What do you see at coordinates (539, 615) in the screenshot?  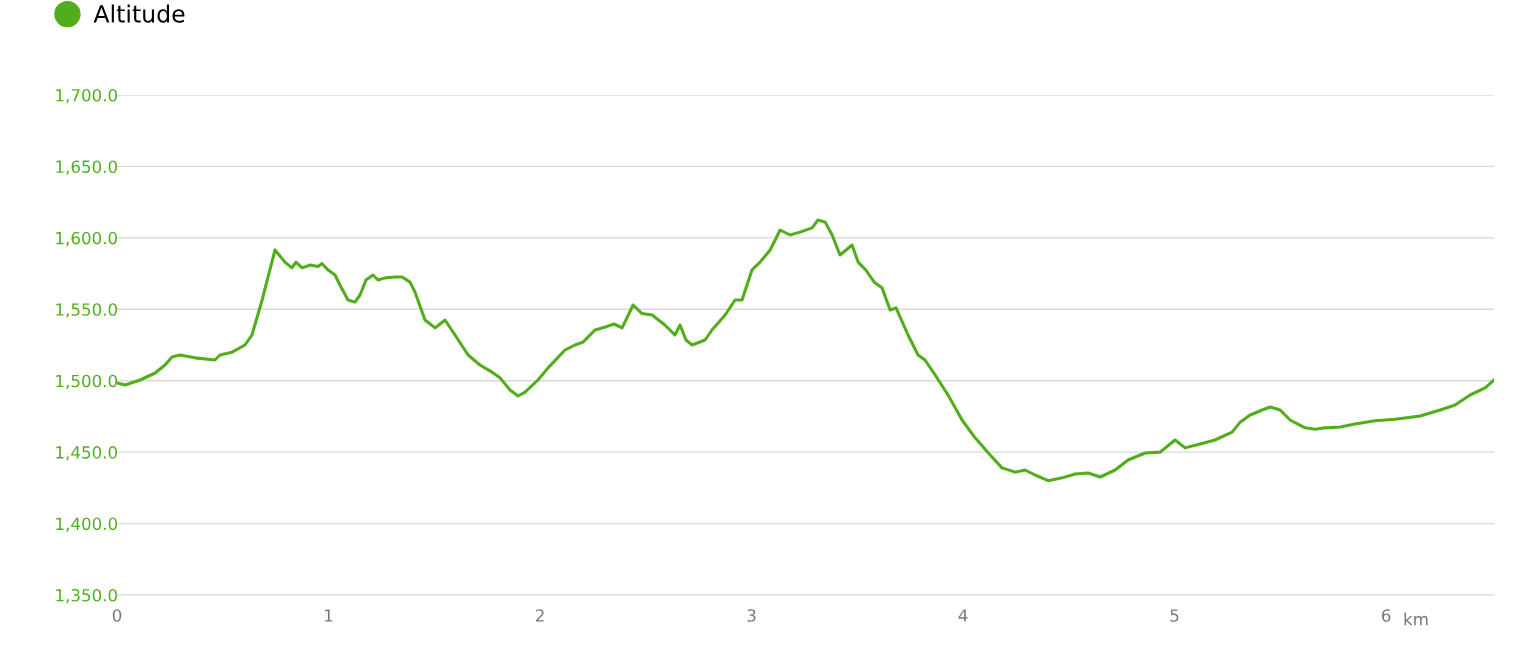 I see `x-tick-label: 2` at bounding box center [539, 615].